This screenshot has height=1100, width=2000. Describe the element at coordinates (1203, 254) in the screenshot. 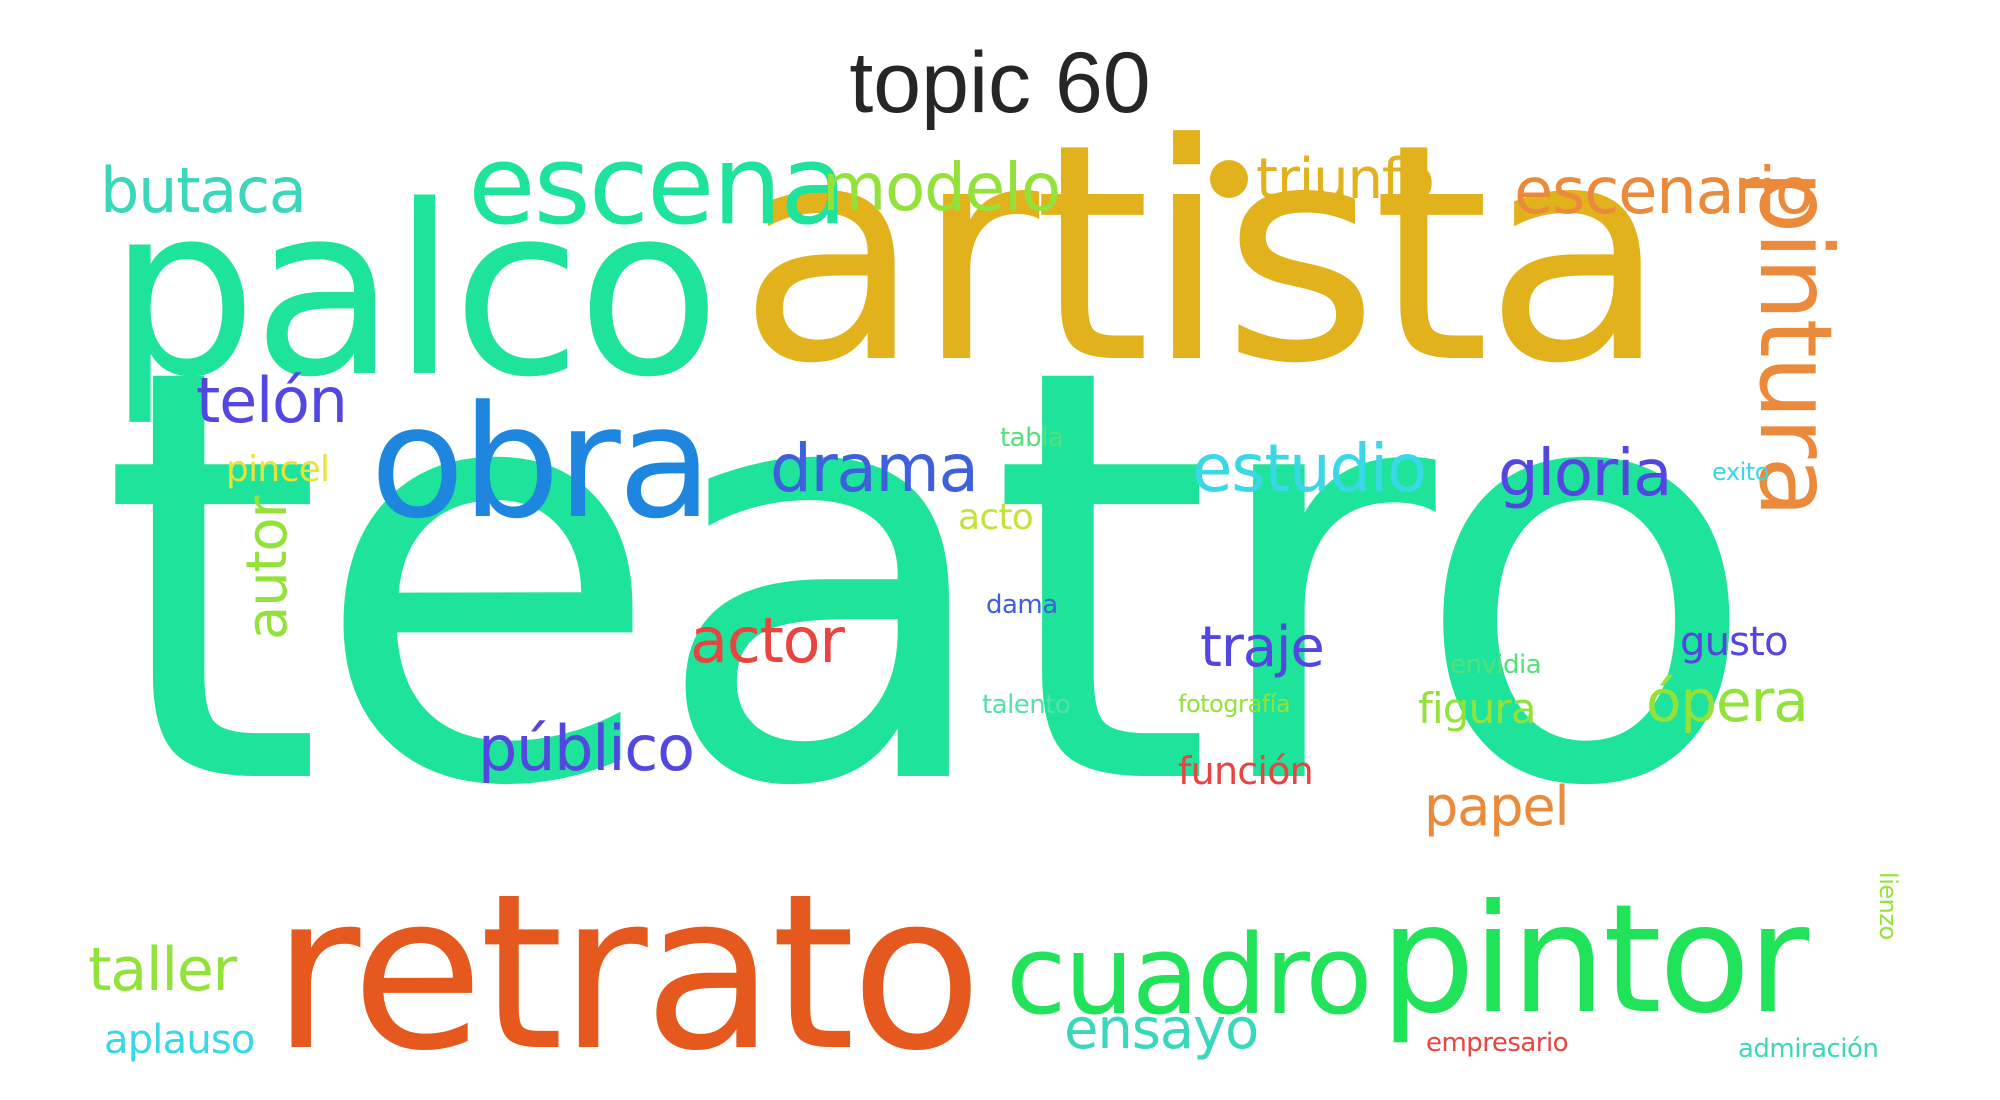

I see `word-artista: artista` at that location.